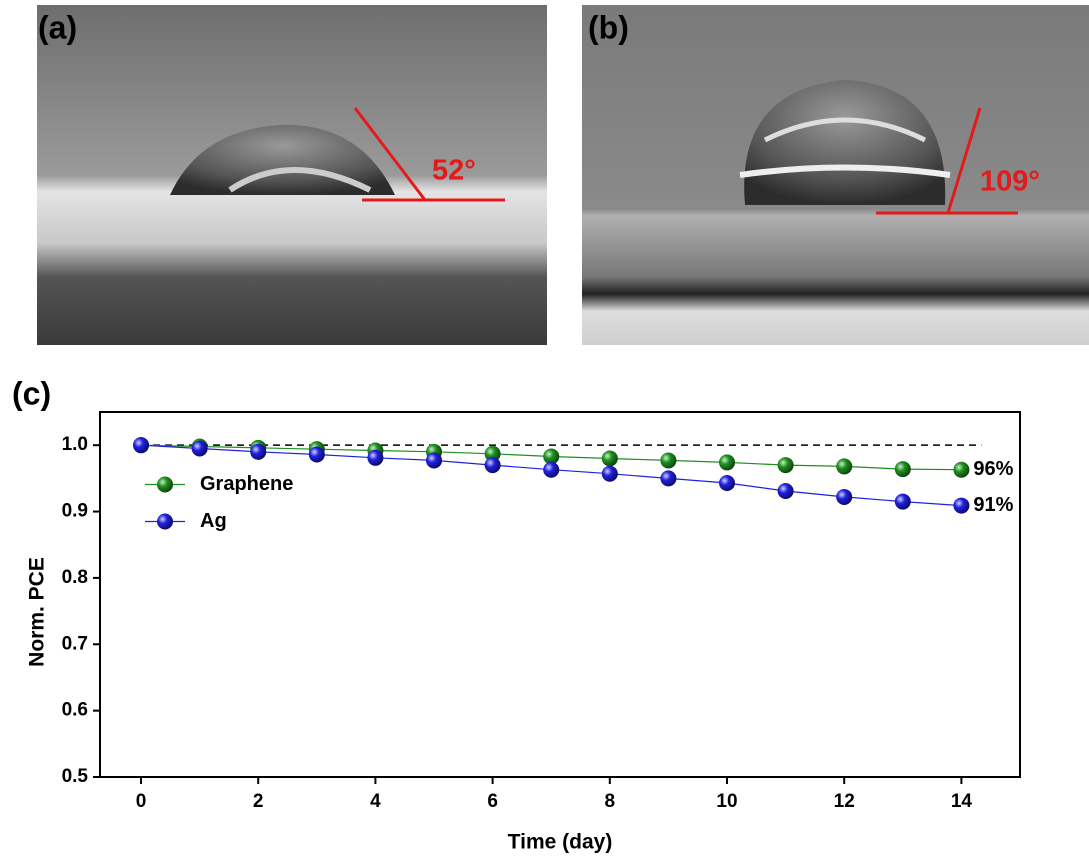 The height and width of the screenshot is (864, 1089). What do you see at coordinates (37, 612) in the screenshot?
I see `y-axis-label: Norm. PCE` at bounding box center [37, 612].